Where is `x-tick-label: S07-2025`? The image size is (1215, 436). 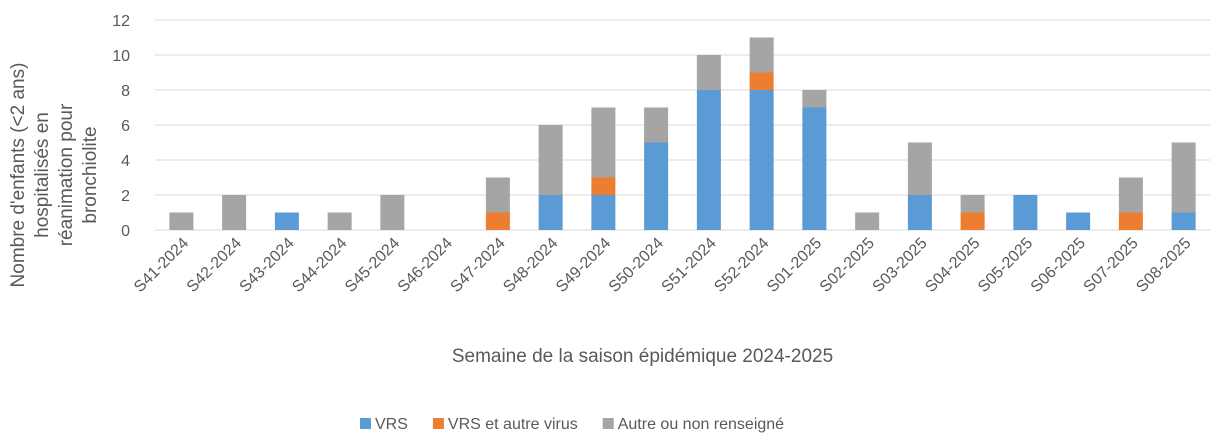
x-tick-label: S07-2025 is located at coordinates (1111, 265).